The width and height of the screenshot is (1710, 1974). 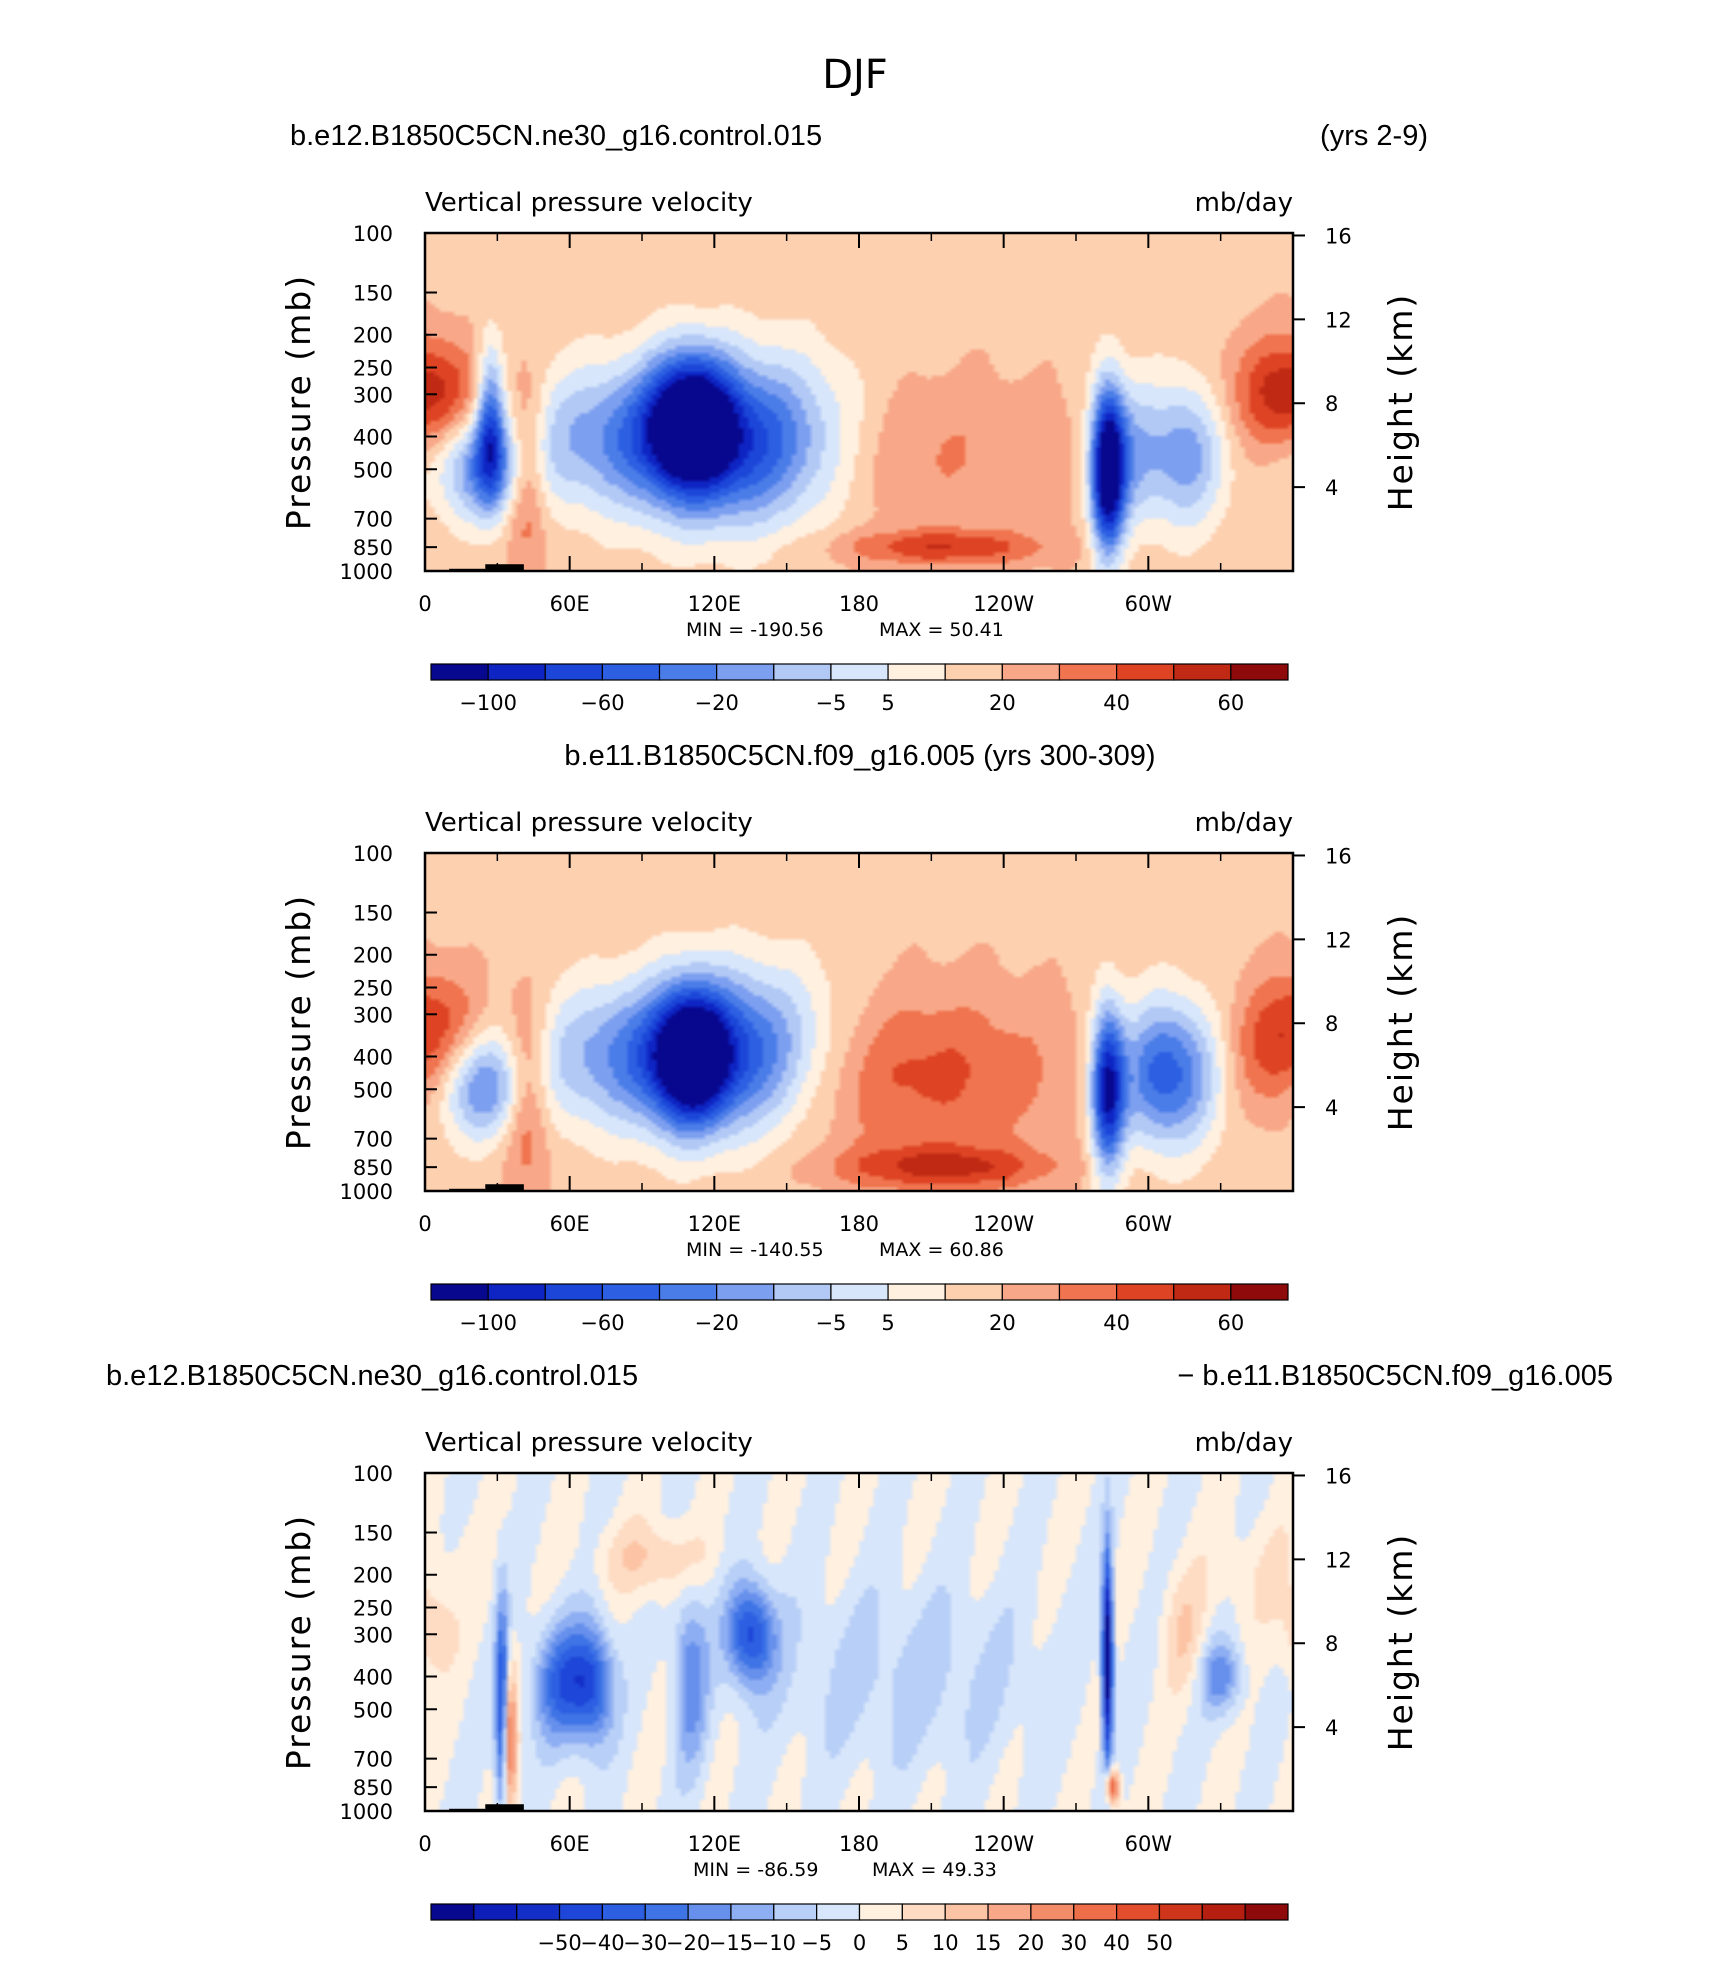 What do you see at coordinates (1003, 604) in the screenshot?
I see `x-tick-label: 120W` at bounding box center [1003, 604].